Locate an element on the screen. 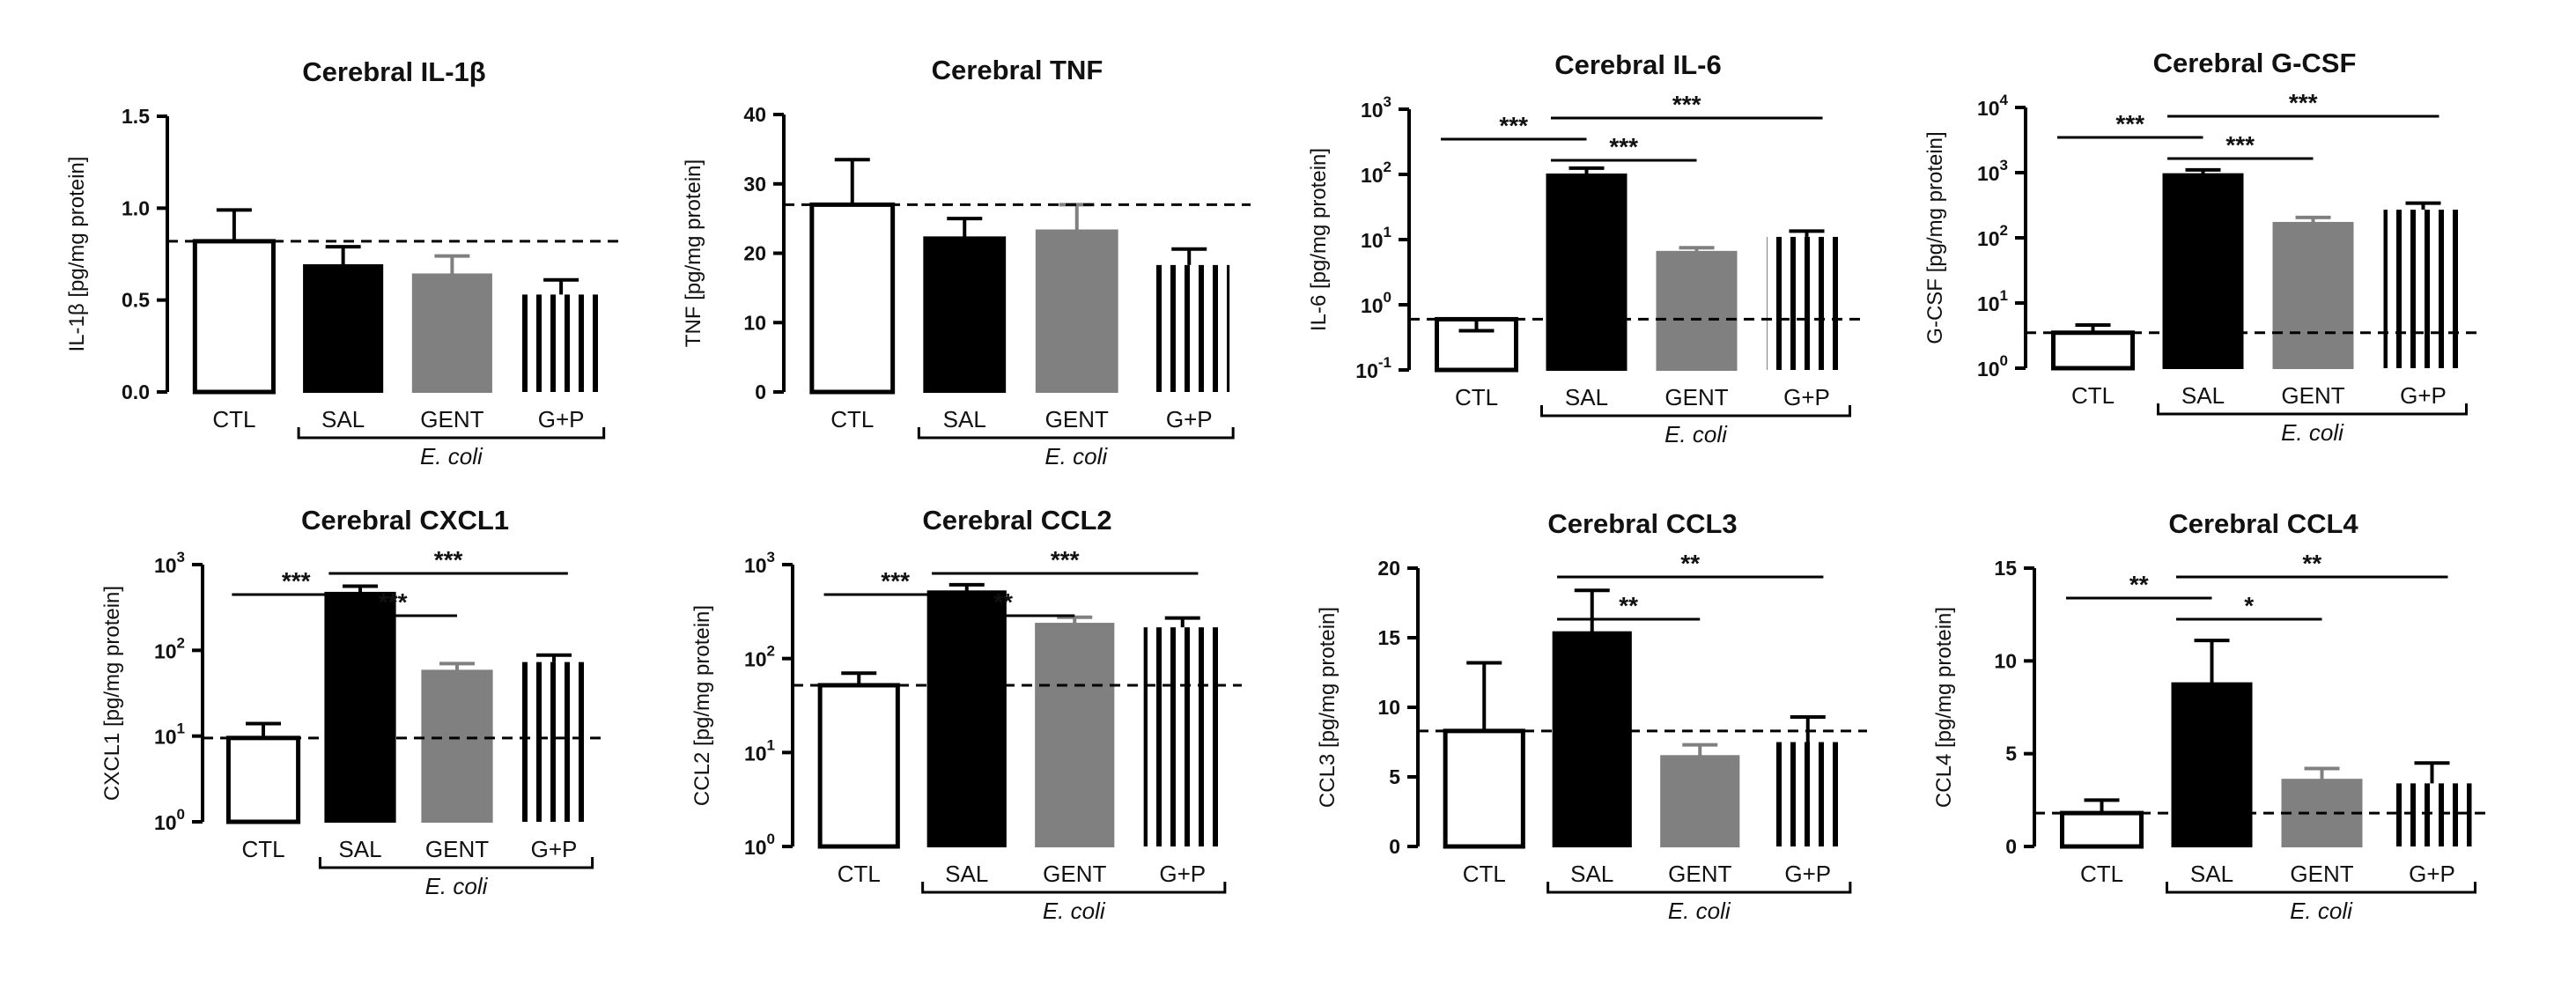 The image size is (2576, 983). y-tick-label: 5 is located at coordinates (2011, 754).